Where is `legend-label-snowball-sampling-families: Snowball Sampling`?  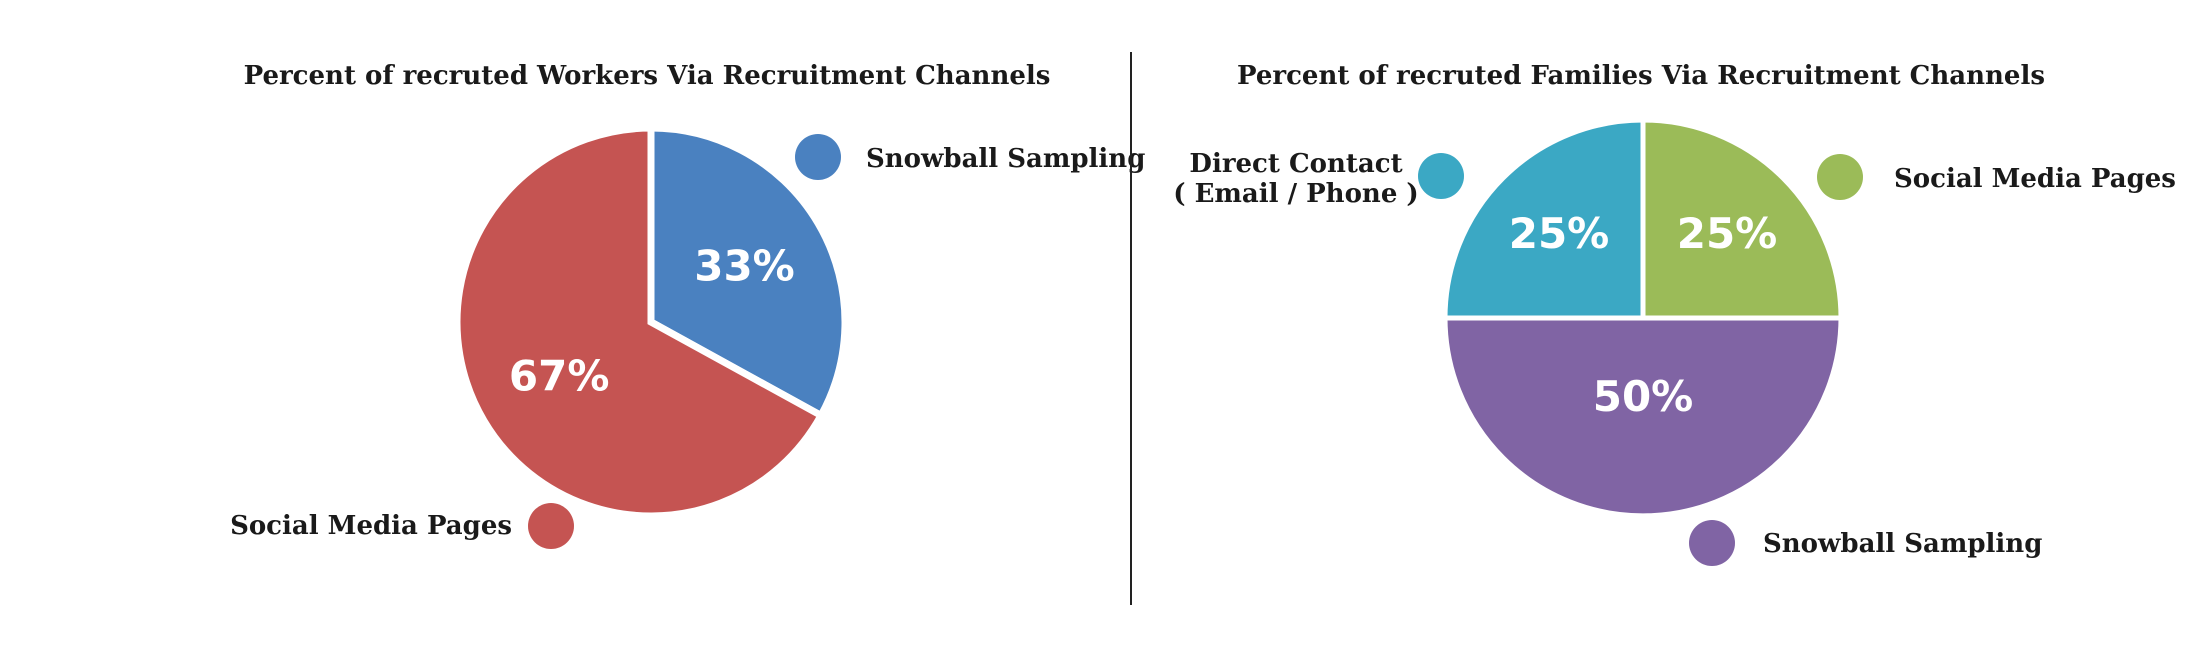 legend-label-snowball-sampling-families: Snowball Sampling is located at coordinates (1902, 544).